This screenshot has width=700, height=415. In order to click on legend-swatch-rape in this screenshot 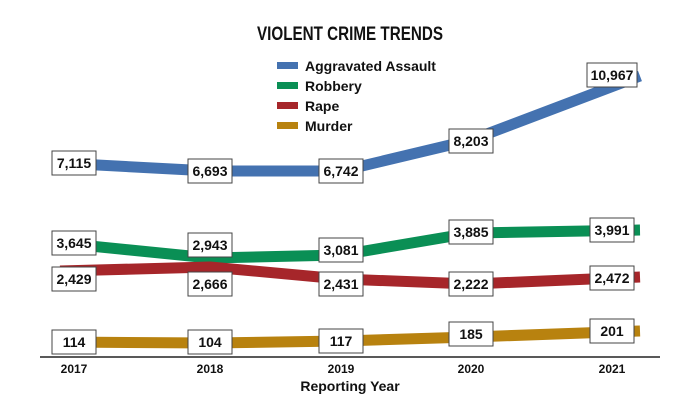, I will do `click(287, 105)`.